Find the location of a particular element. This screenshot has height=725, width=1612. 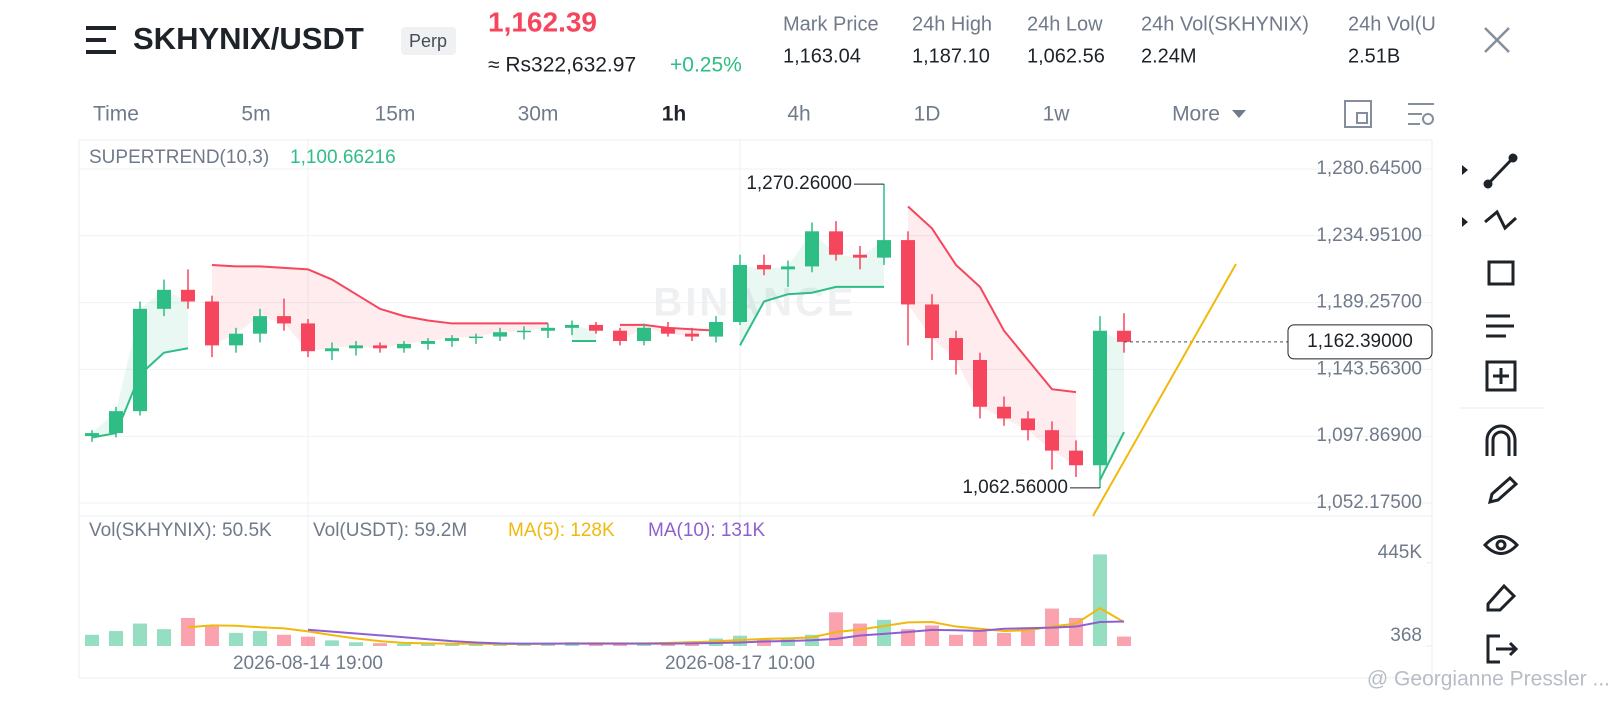

drawing-toolbar is located at coordinates (1491, 408).